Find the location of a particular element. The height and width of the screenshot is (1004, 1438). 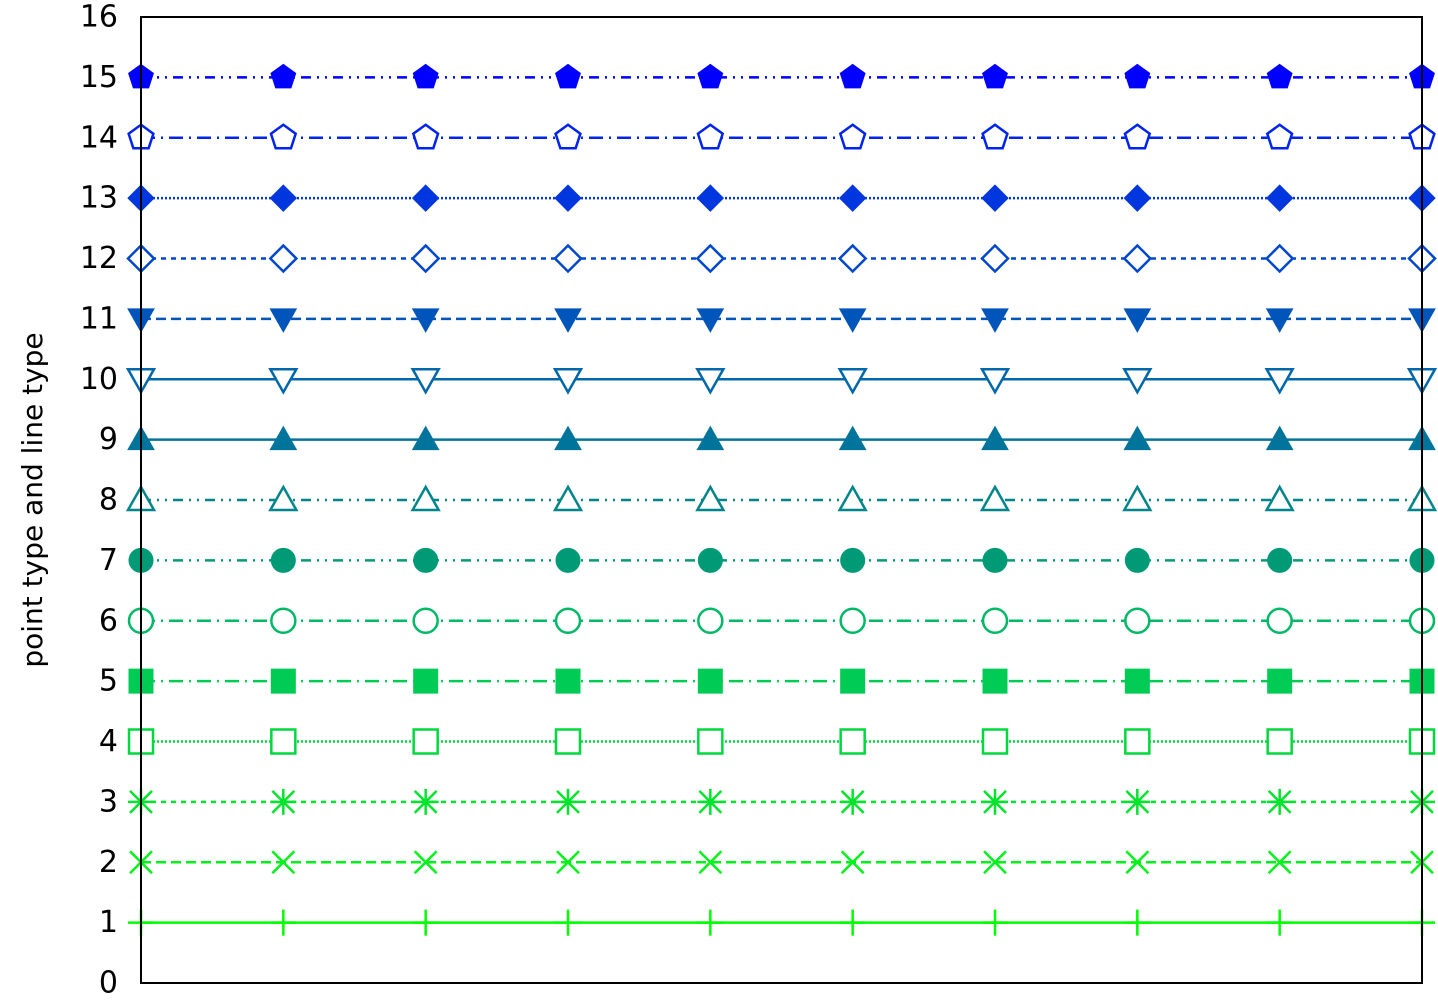

y-tick-label: 1 is located at coordinates (108, 922).